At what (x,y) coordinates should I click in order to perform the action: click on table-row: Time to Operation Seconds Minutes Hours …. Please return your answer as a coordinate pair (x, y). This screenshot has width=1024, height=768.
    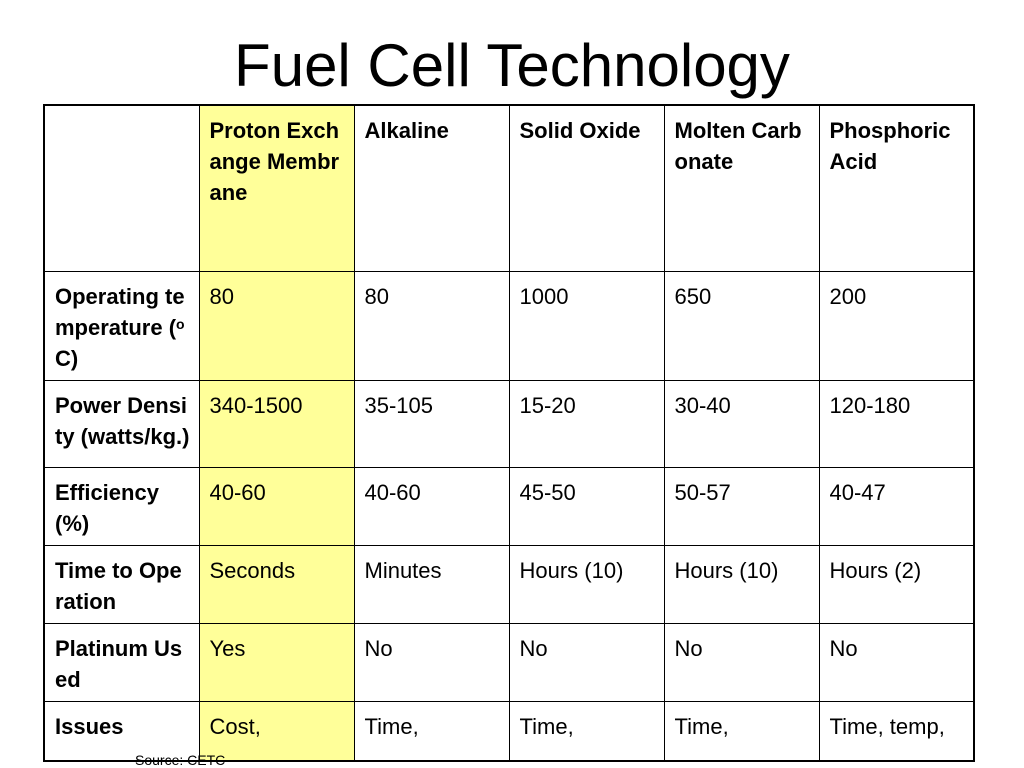
    Looking at the image, I should click on (509, 584).